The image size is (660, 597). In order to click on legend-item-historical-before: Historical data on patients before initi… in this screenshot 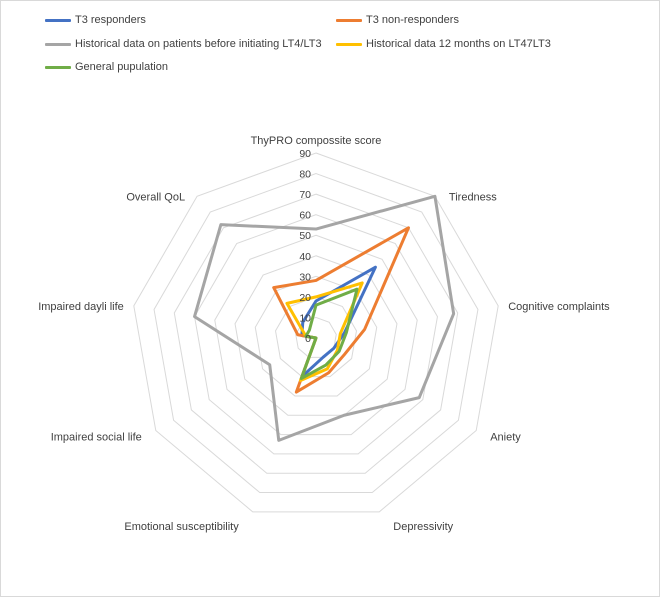, I will do `click(183, 44)`.